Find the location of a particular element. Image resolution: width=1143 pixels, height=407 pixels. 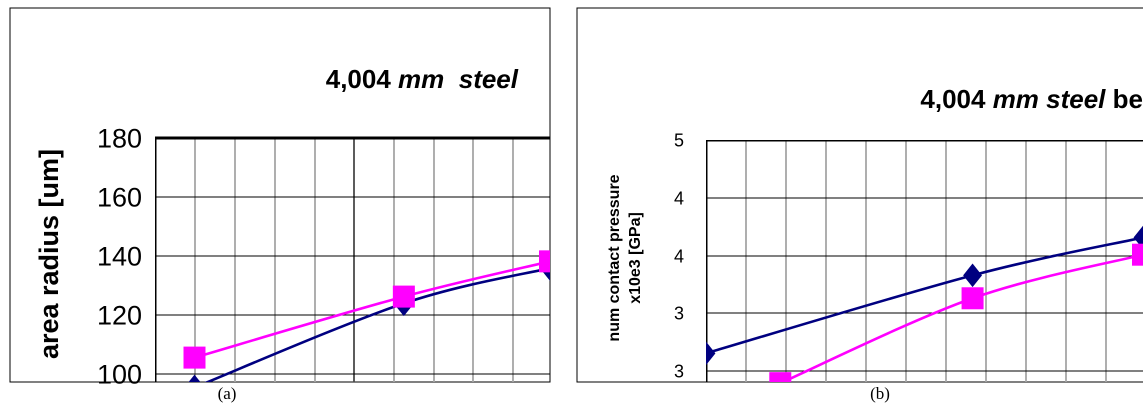

ytick-label: 100 is located at coordinates (119, 375).